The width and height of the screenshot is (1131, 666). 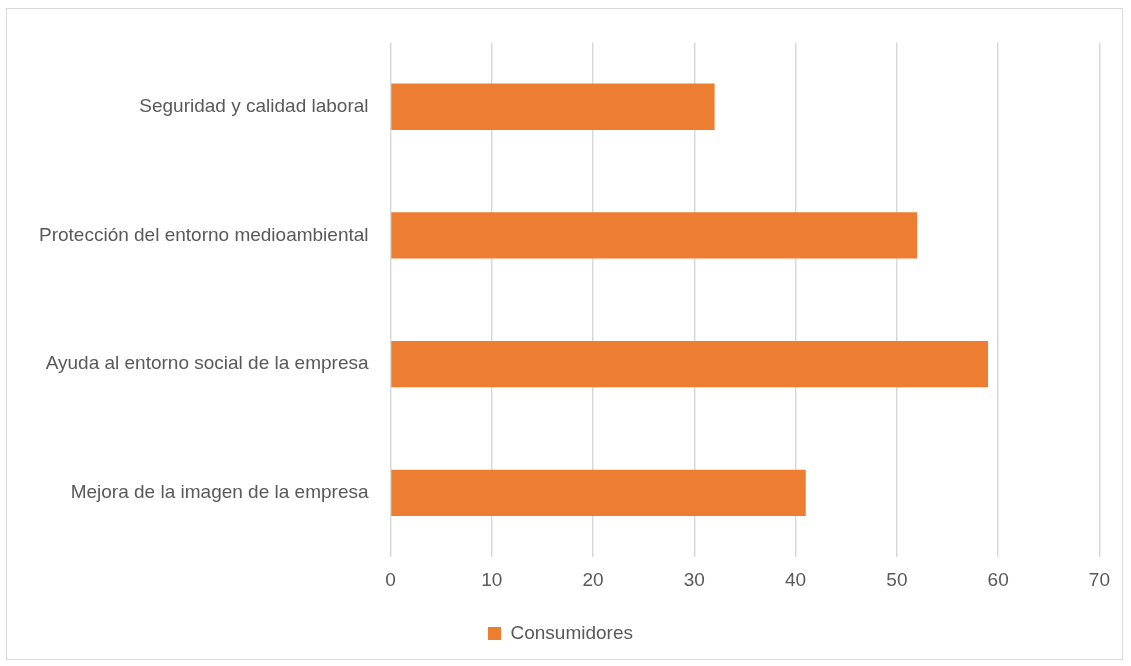 I want to click on x-tick-label: 60, so click(x=998, y=579).